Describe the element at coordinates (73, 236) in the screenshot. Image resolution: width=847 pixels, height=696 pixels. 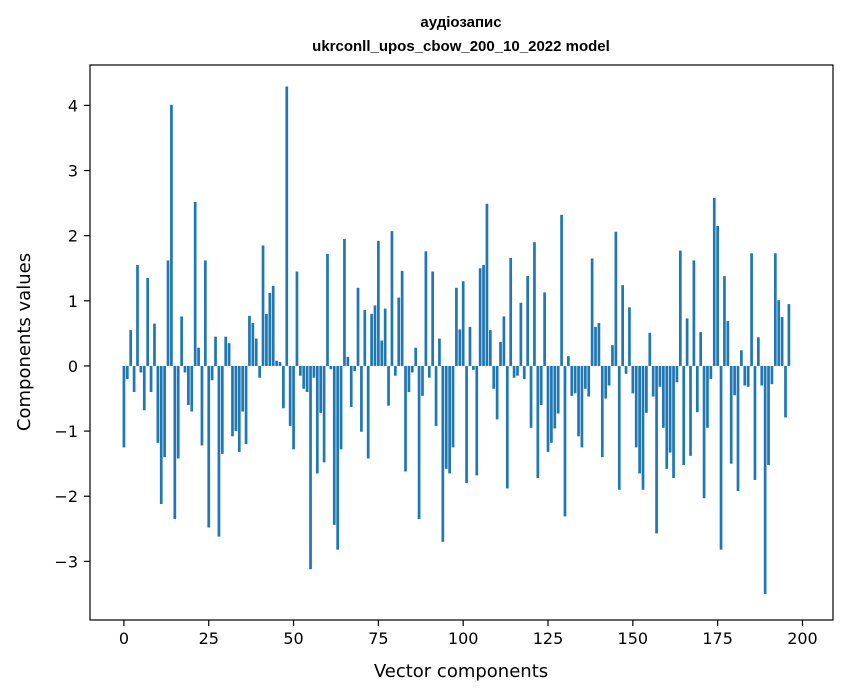
I see `y-tick-label: 2` at that location.